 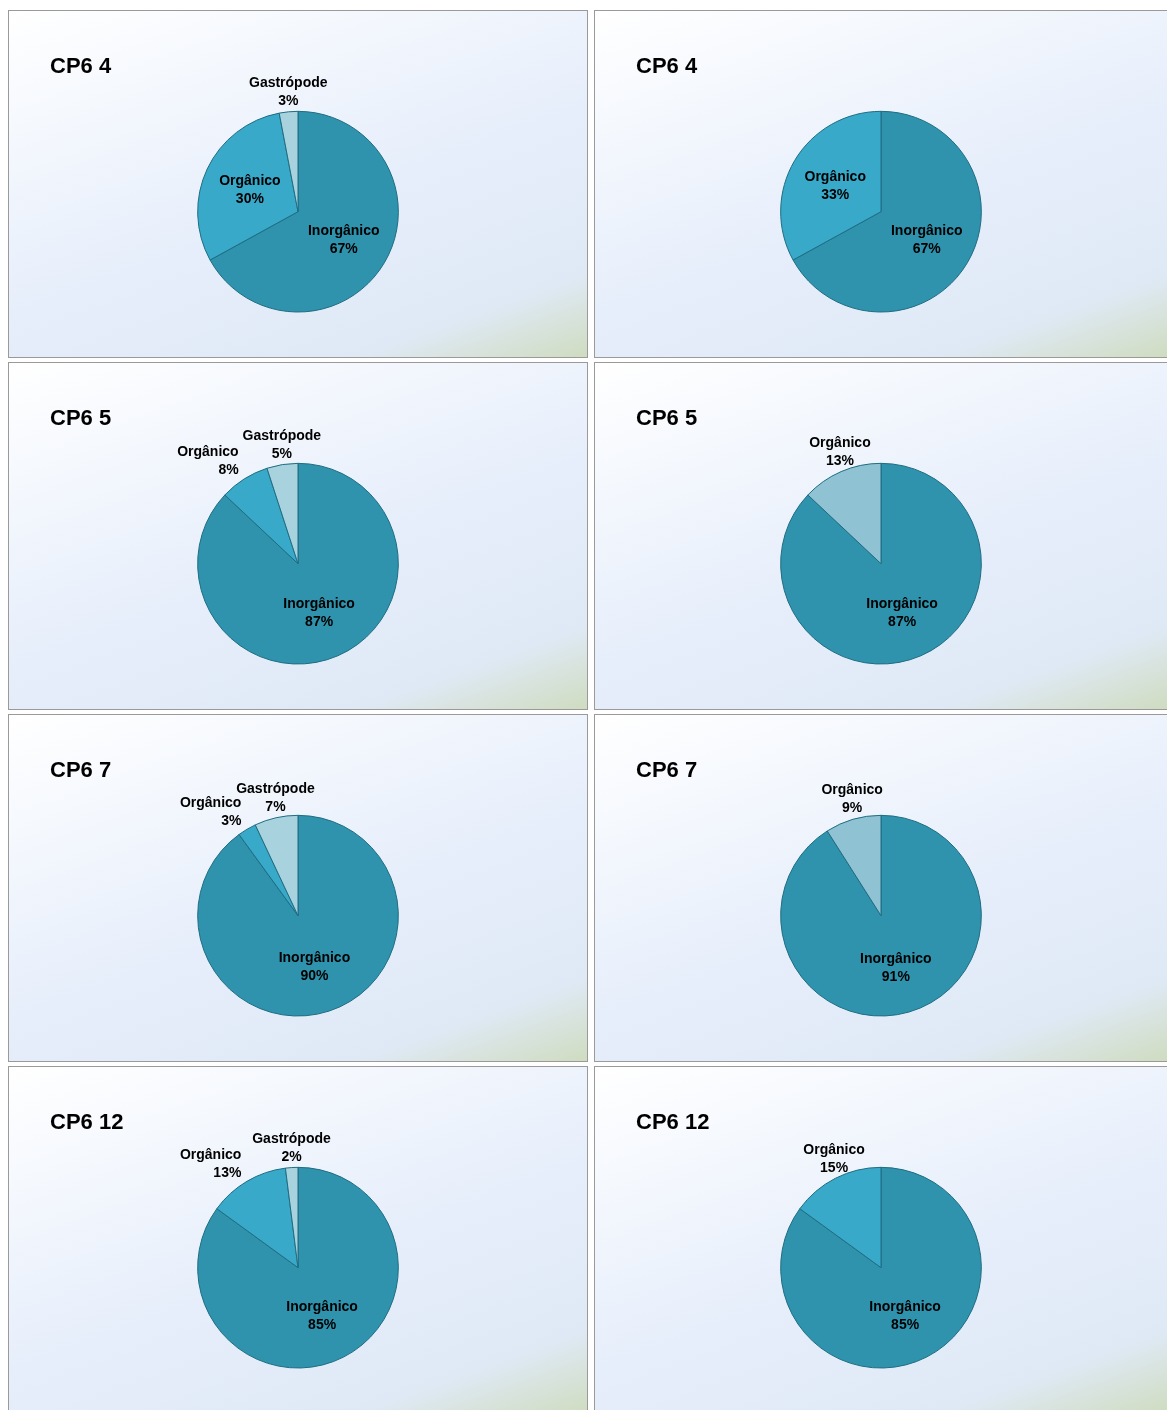 I want to click on data-label: 30%, so click(x=250, y=198).